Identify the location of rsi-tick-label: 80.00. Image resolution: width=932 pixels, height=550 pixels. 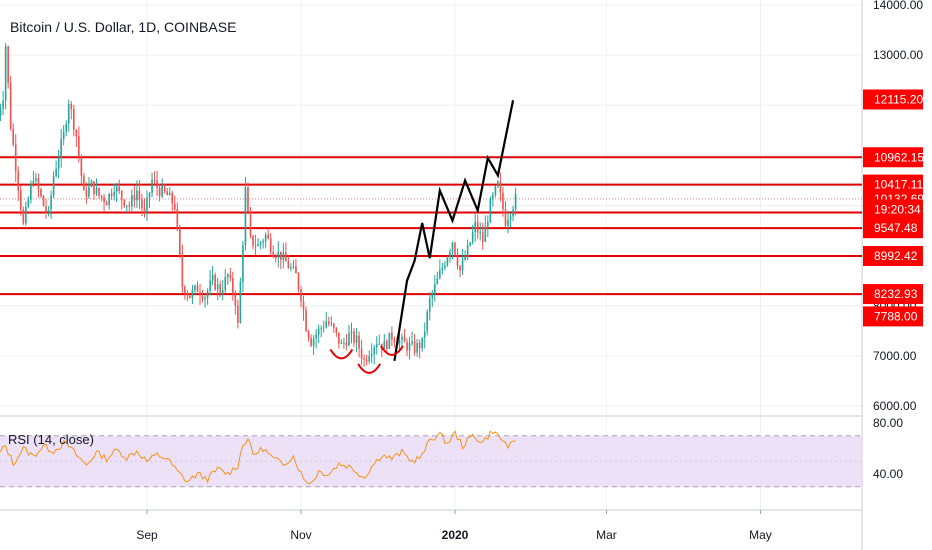
(888, 423).